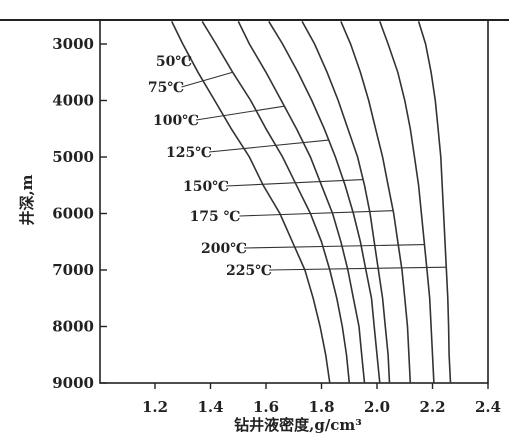 Image resolution: width=509 pixels, height=443 pixels. Describe the element at coordinates (73, 383) in the screenshot. I see `y-tick-label: 9000` at that location.